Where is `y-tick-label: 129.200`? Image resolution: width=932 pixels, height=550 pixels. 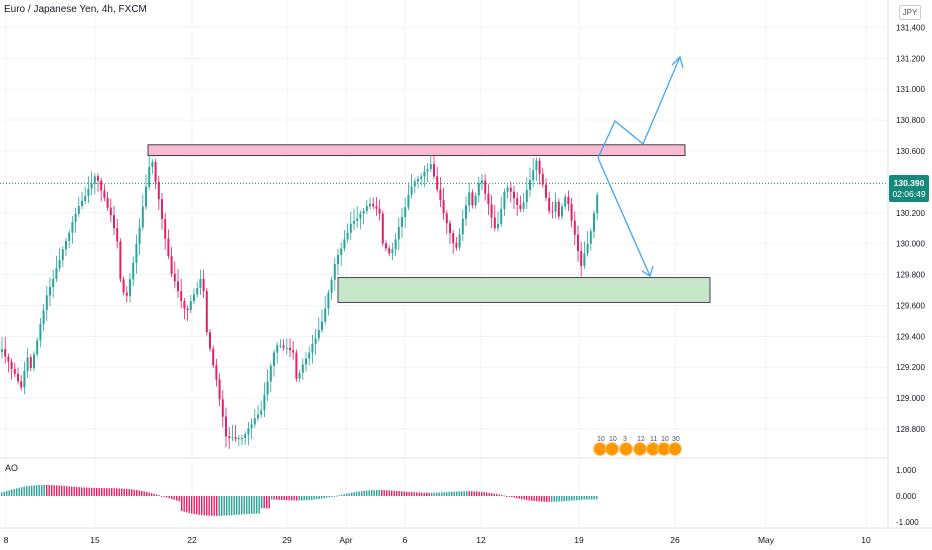 y-tick-label: 129.200 is located at coordinates (910, 367).